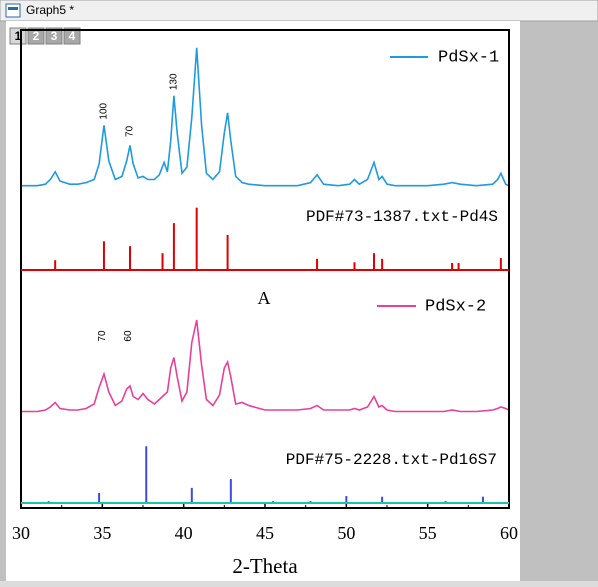 The image size is (598, 587). I want to click on x-tick-label: 35, so click(102, 533).